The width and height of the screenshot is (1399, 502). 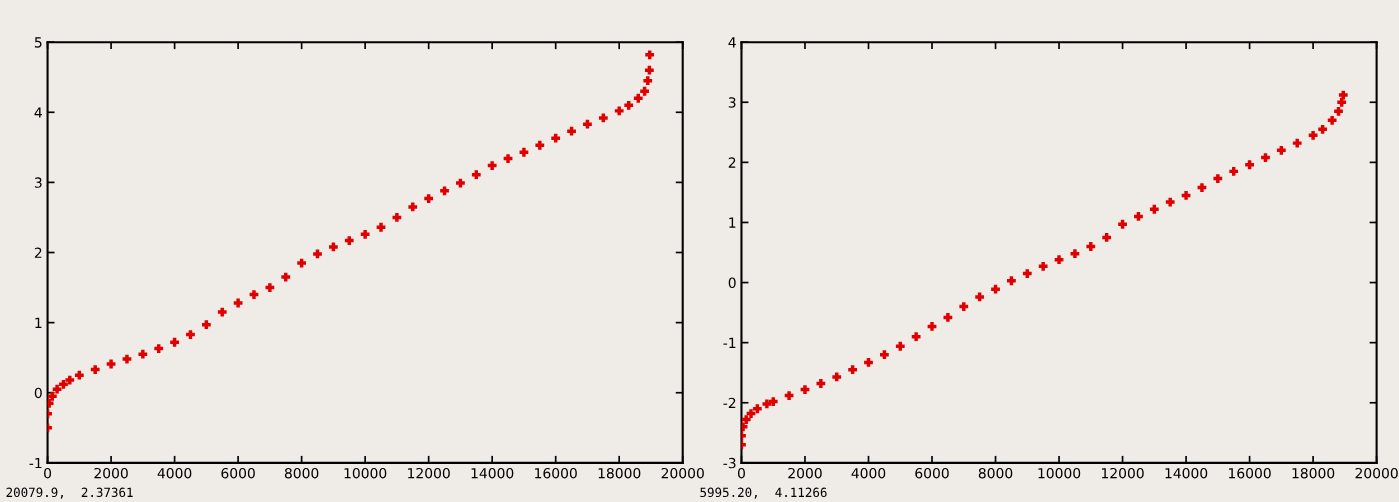 What do you see at coordinates (69, 493) in the screenshot?
I see `text: 20079.9, 2.37361` at bounding box center [69, 493].